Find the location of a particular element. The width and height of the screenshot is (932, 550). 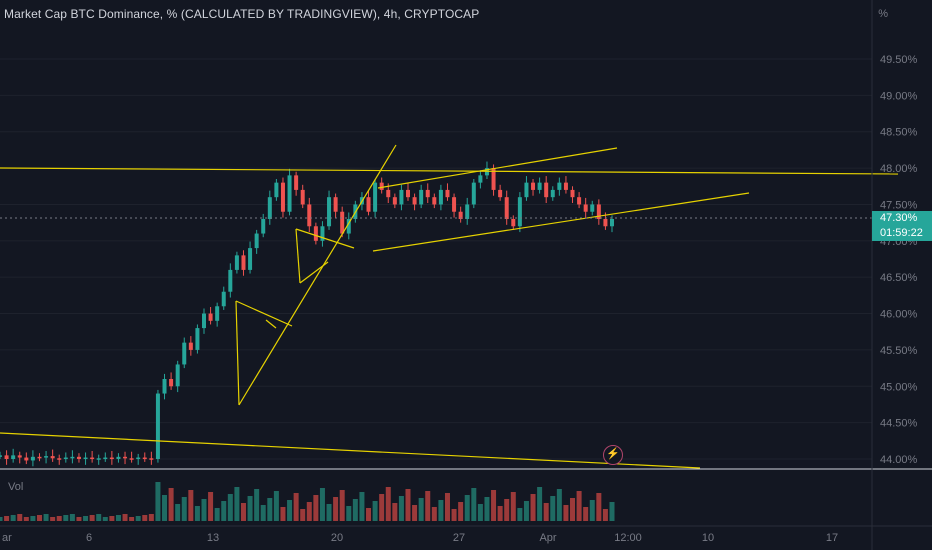

x-tick-label: 13 is located at coordinates (213, 538).